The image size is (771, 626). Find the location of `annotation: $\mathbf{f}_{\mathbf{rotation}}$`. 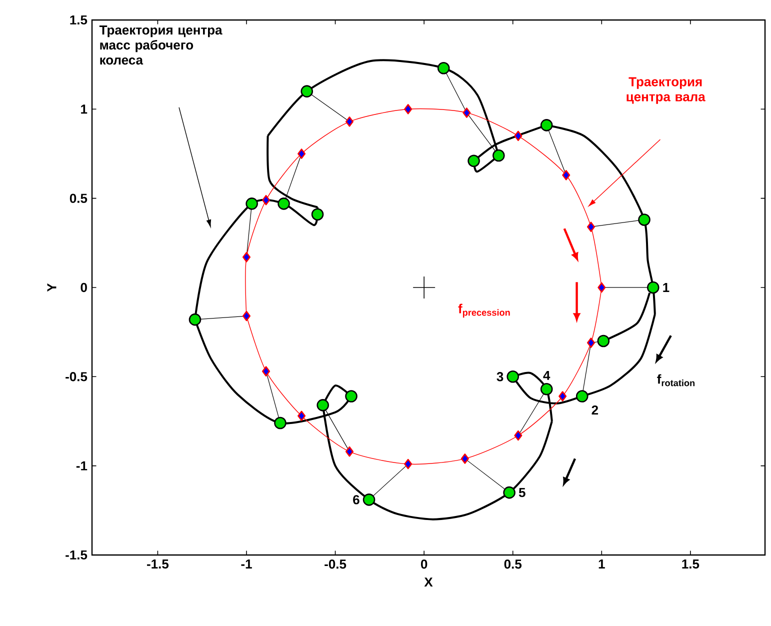

annotation: $\mathbf{f}_{\mathbf{rotation}}$ is located at coordinates (676, 380).